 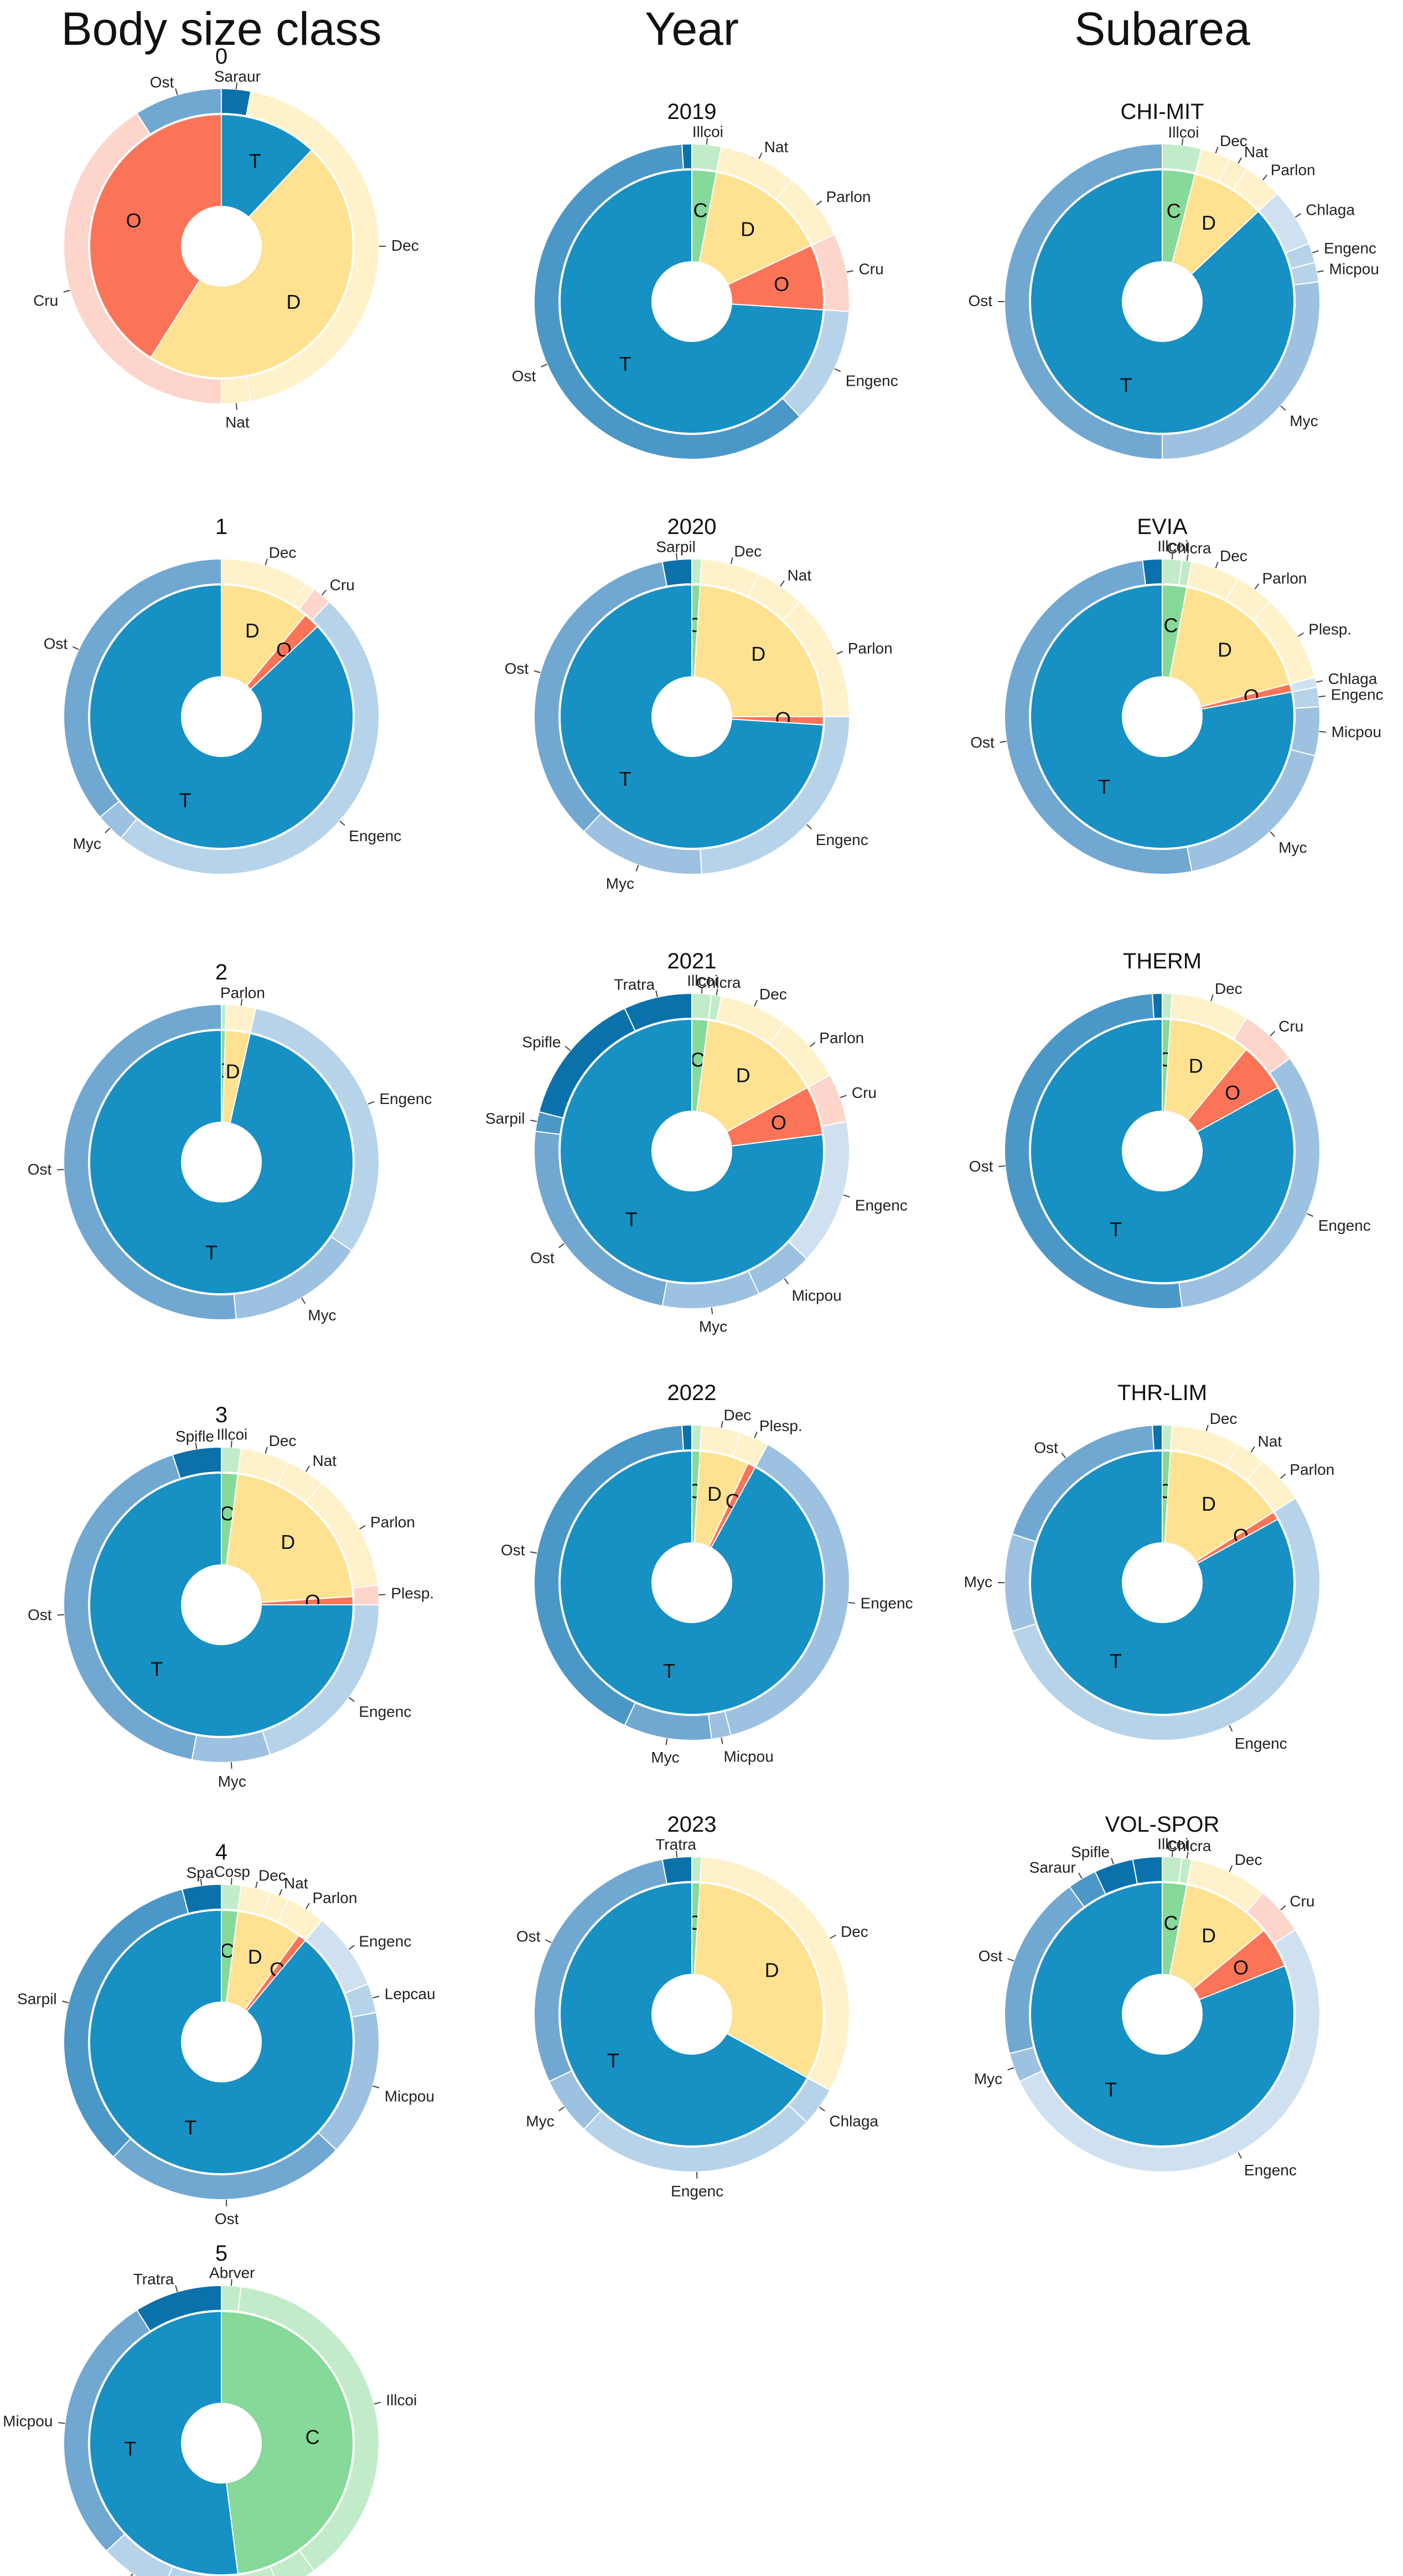 What do you see at coordinates (232, 1872) in the screenshot?
I see `outer-label-Cosp: Cosp` at bounding box center [232, 1872].